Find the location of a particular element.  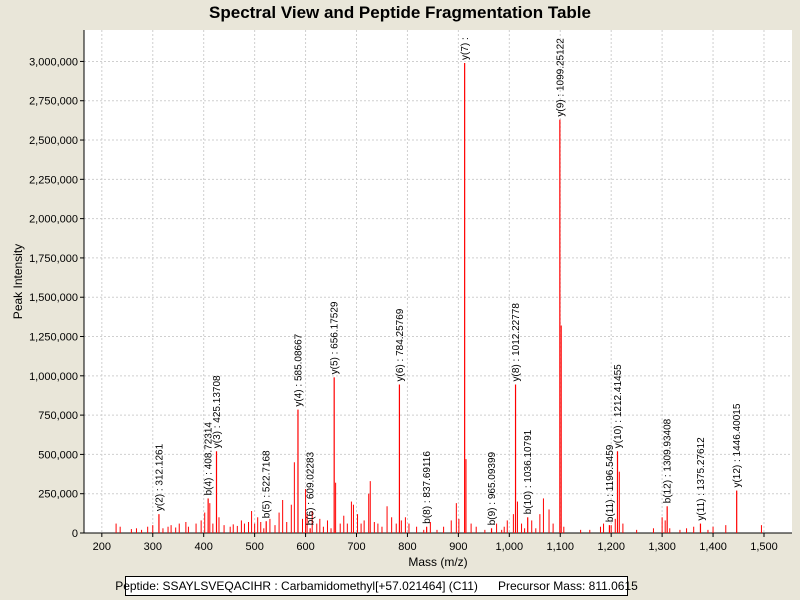

y-tick-label: 1,500,000 is located at coordinates (53, 298).